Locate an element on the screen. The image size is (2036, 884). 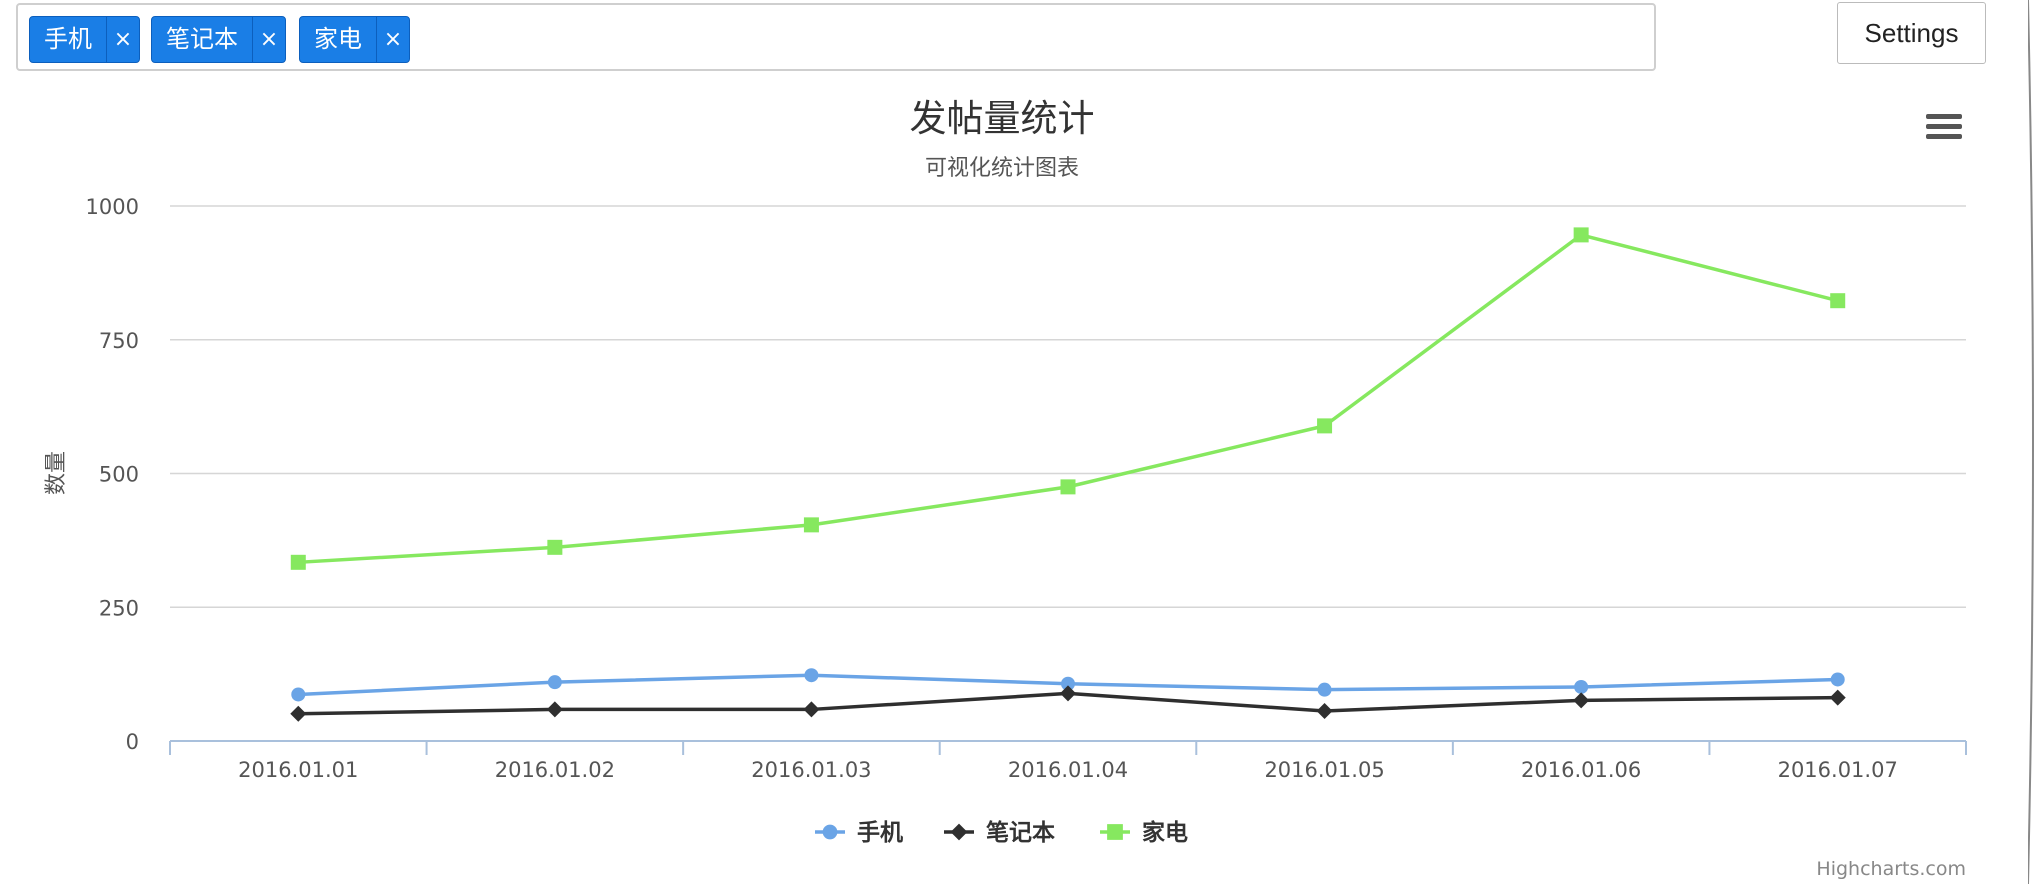
legend-item: 笔记本 is located at coordinates (999, 832).